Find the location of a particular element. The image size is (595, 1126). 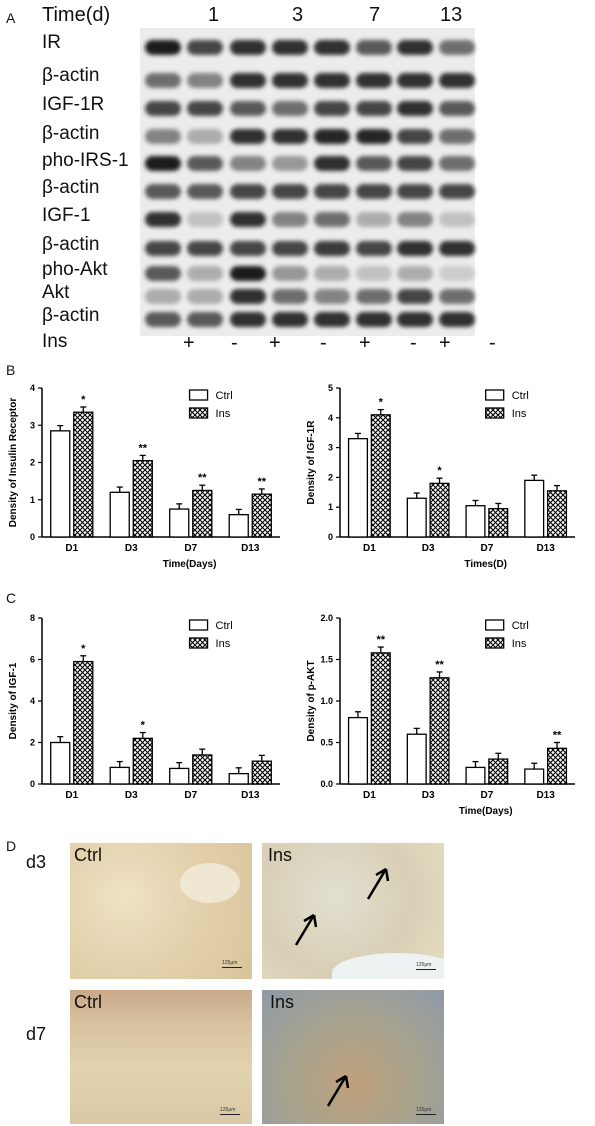

significance-mark: ** is located at coordinates (261, 482).